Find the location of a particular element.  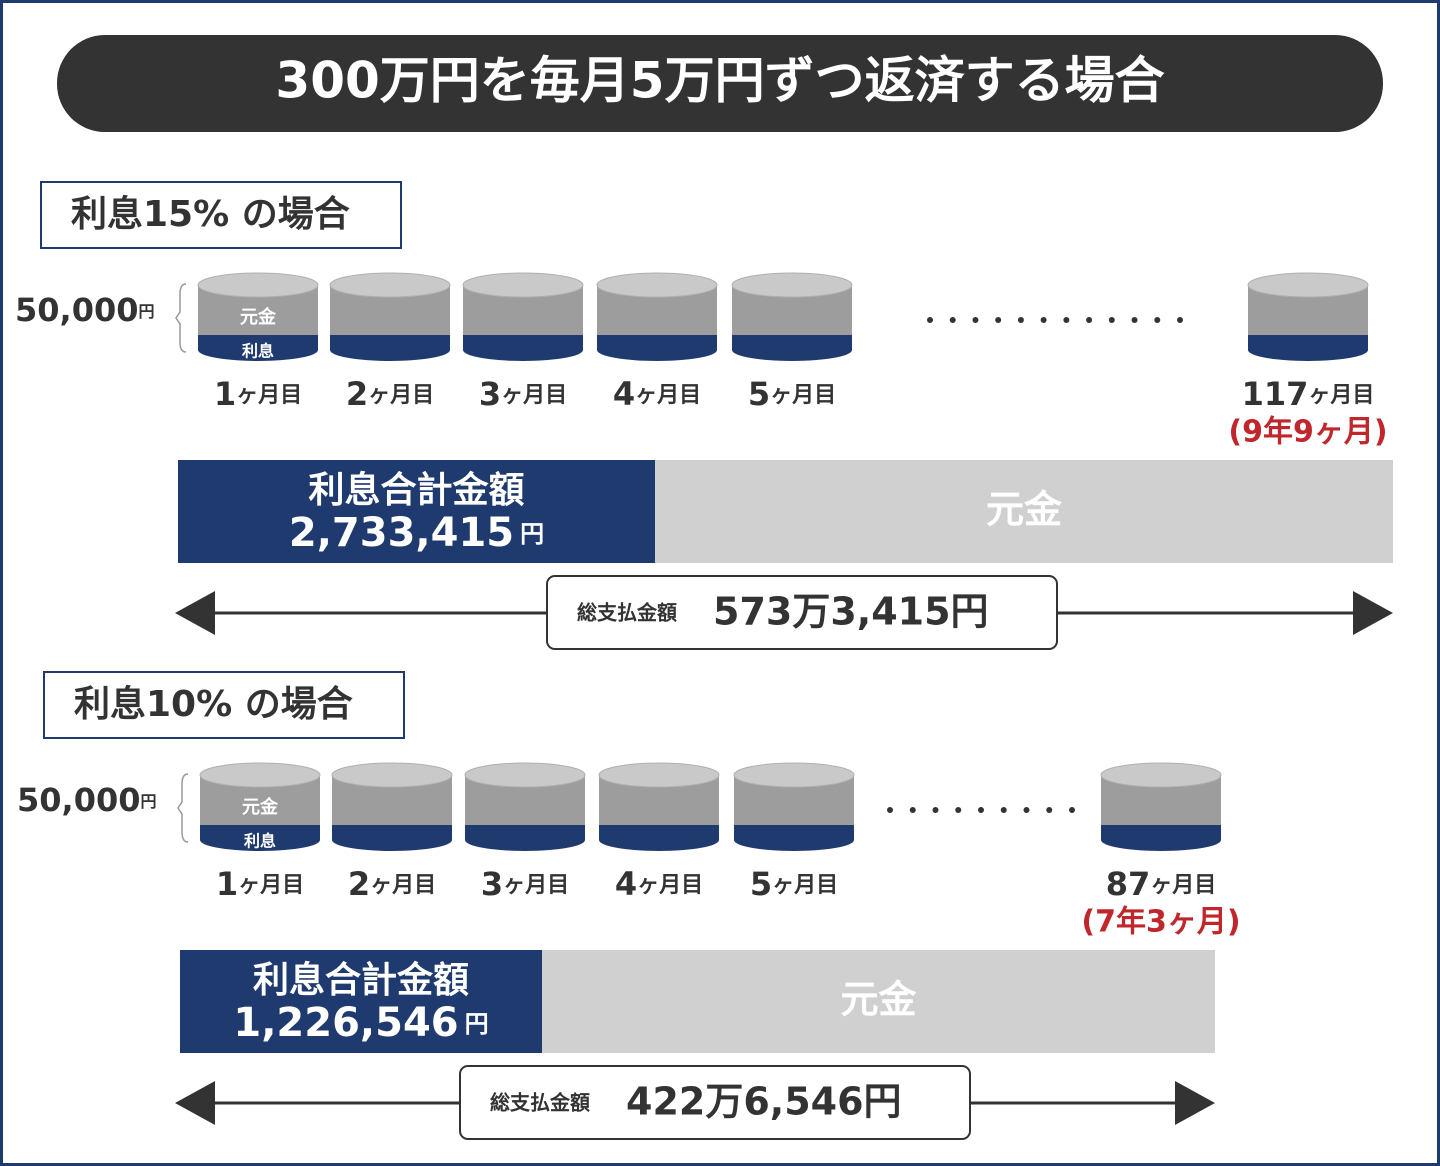

month-label: 5ヶ月目 is located at coordinates (792, 394).